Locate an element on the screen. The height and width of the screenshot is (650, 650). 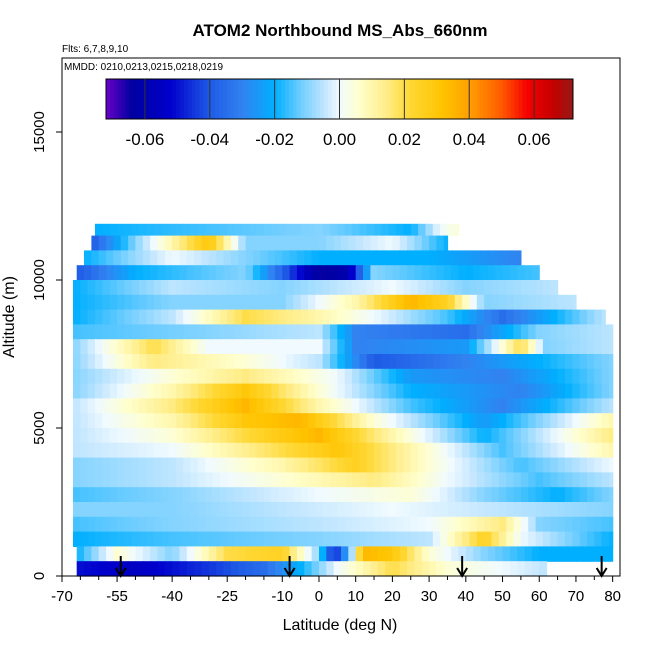
x-tick-label: 80 is located at coordinates (612, 596).